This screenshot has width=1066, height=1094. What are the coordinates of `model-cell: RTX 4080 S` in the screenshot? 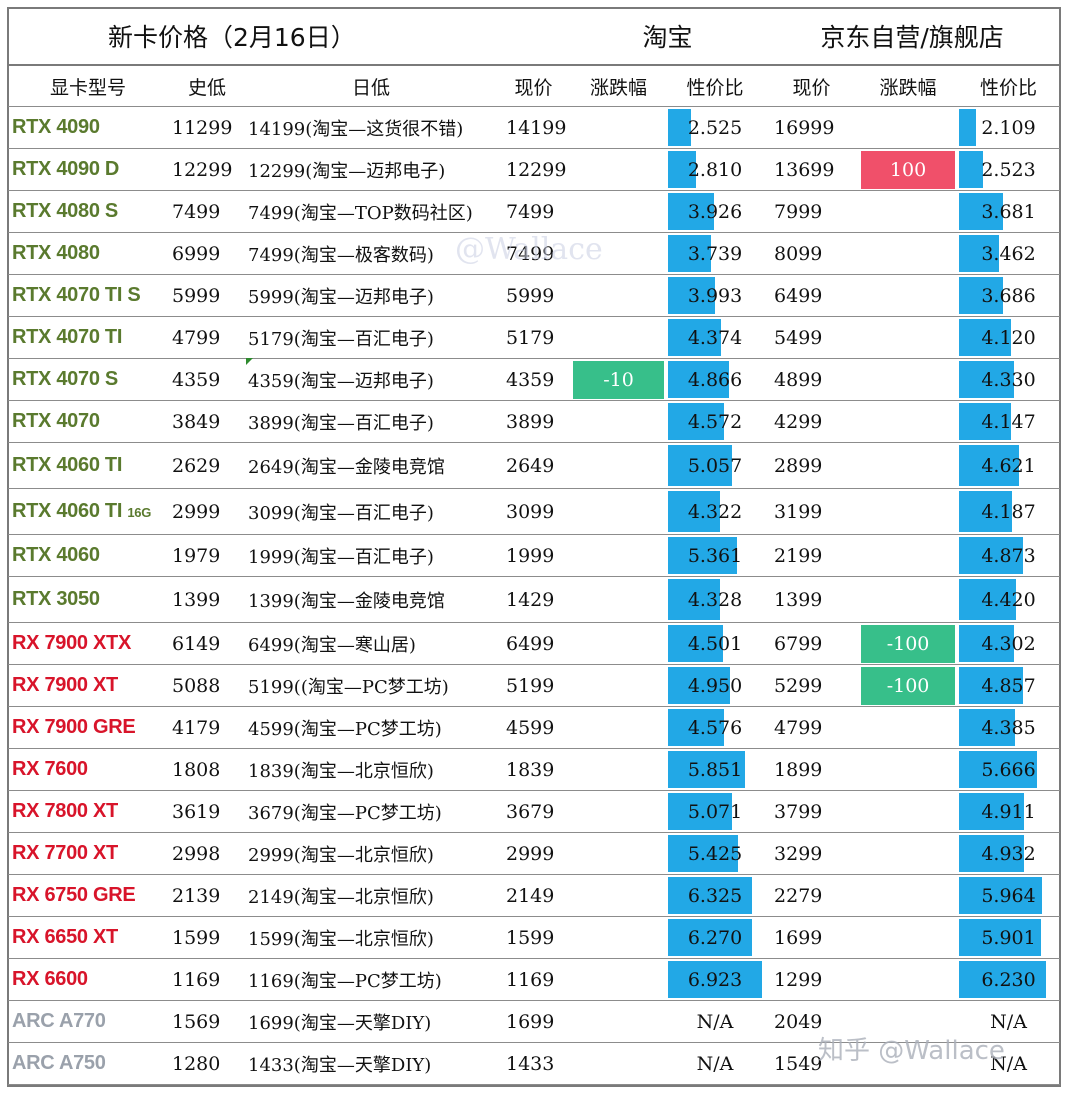 It's located at (88, 211).